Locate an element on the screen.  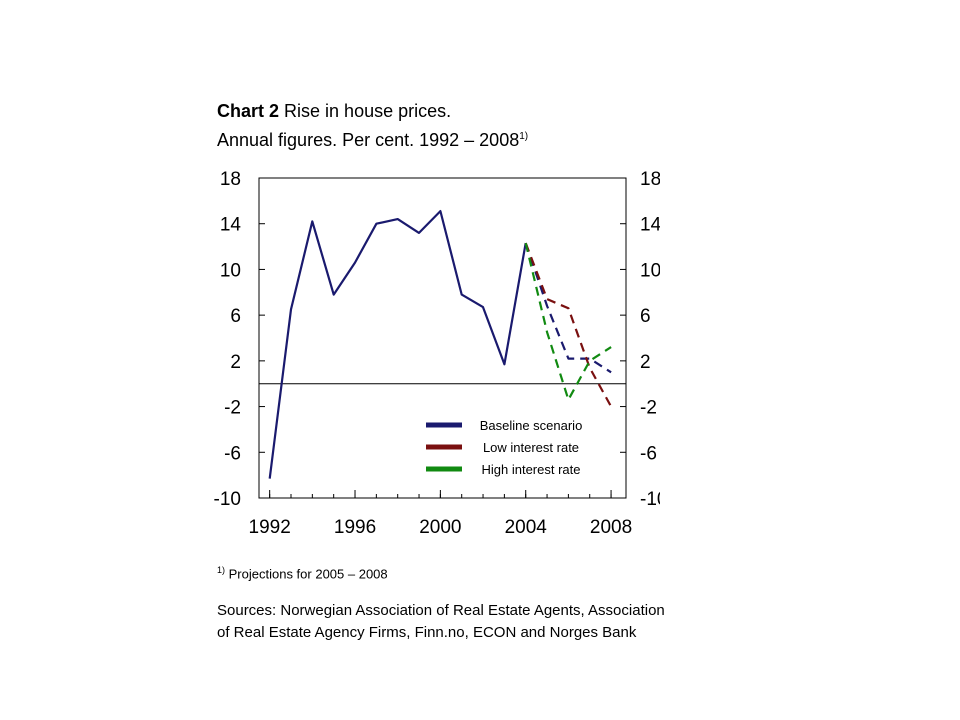
y-tick-label-left: 2 is located at coordinates (235, 362).